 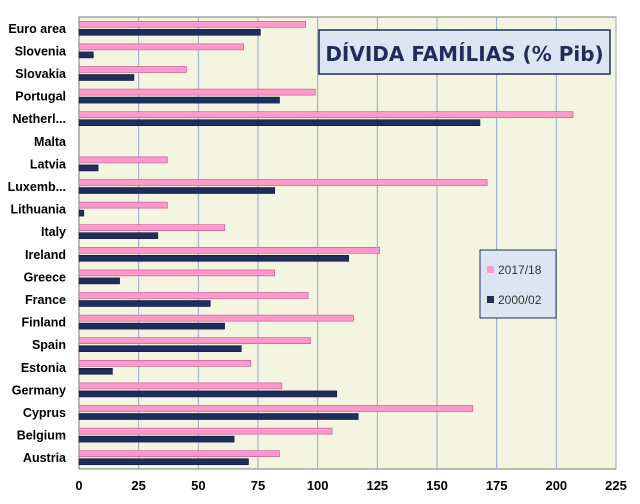 I want to click on x-tick-label: 225, so click(x=616, y=485).